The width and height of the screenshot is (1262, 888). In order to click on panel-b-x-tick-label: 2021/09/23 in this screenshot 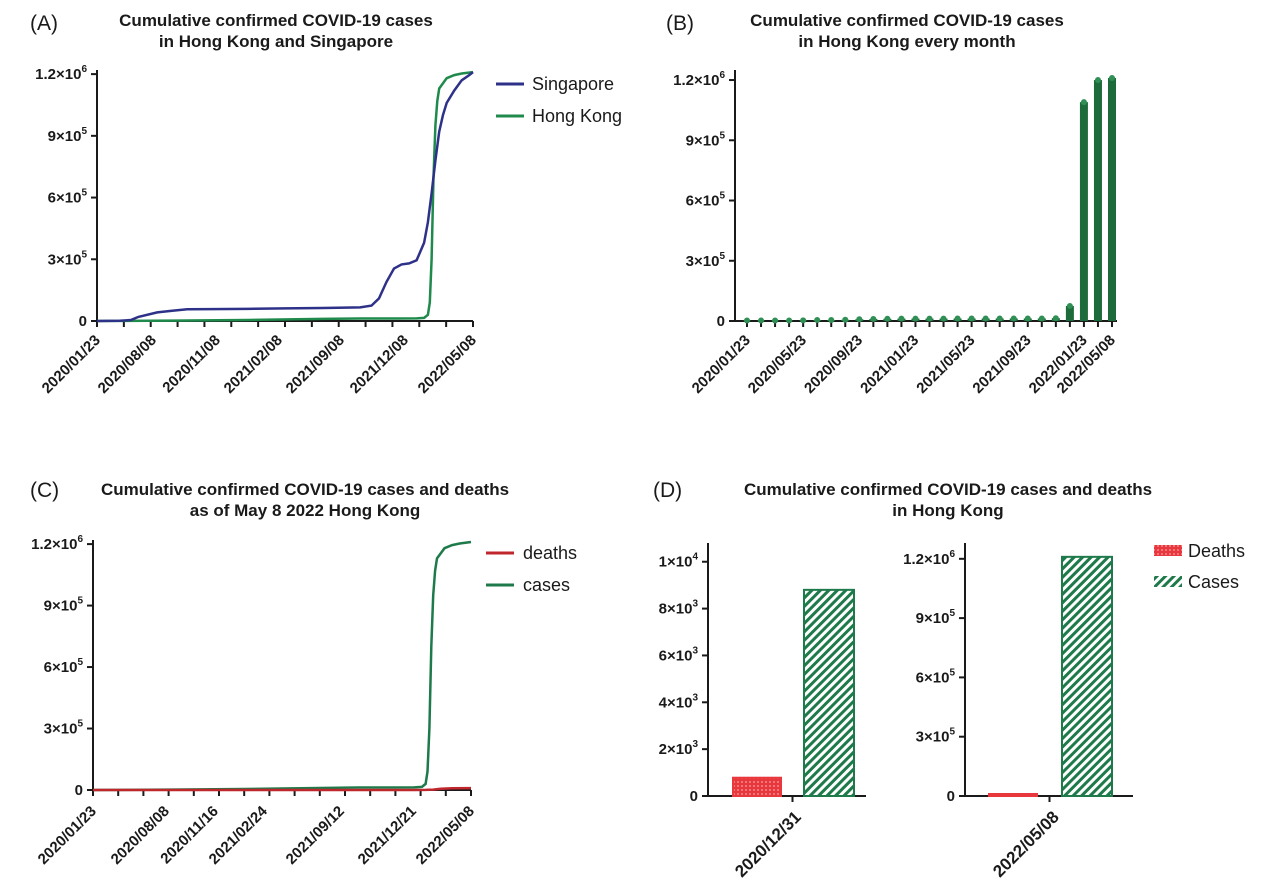, I will do `click(1001, 364)`.